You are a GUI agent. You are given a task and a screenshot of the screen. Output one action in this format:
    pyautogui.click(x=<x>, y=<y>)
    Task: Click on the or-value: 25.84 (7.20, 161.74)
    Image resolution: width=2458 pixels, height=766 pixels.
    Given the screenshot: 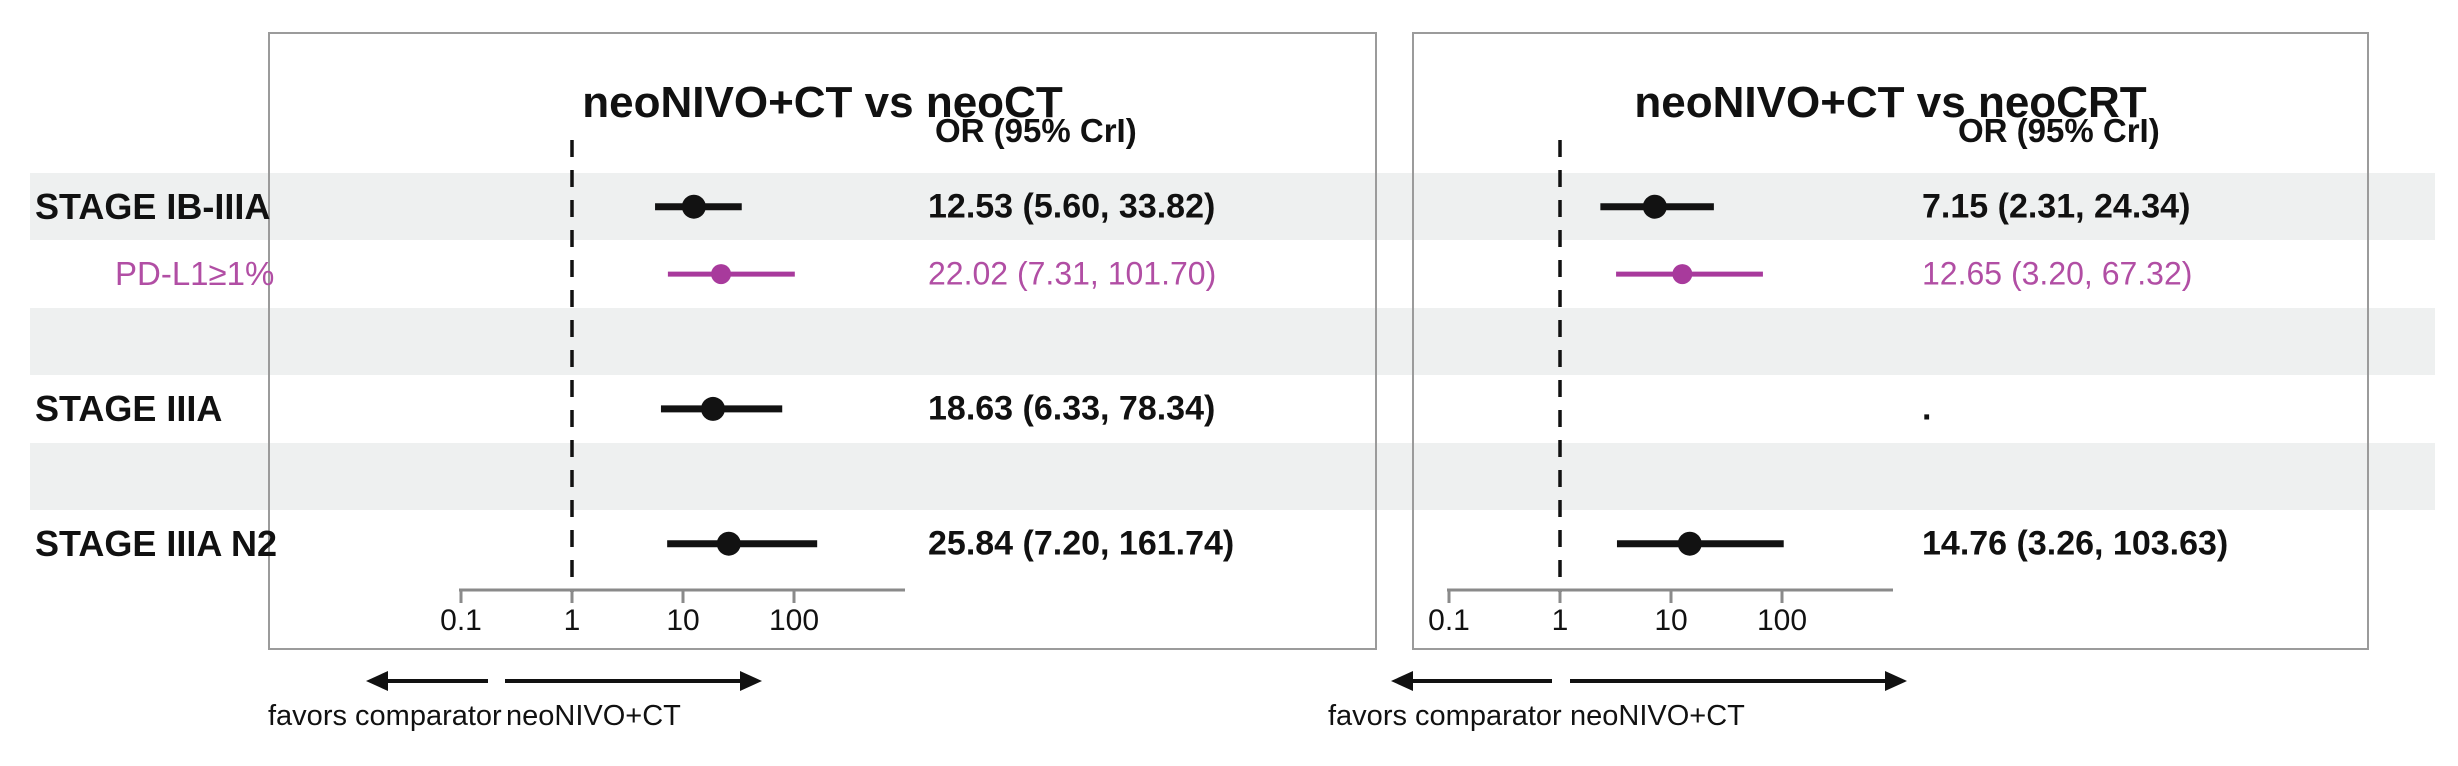 What is the action you would take?
    pyautogui.click(x=1081, y=543)
    